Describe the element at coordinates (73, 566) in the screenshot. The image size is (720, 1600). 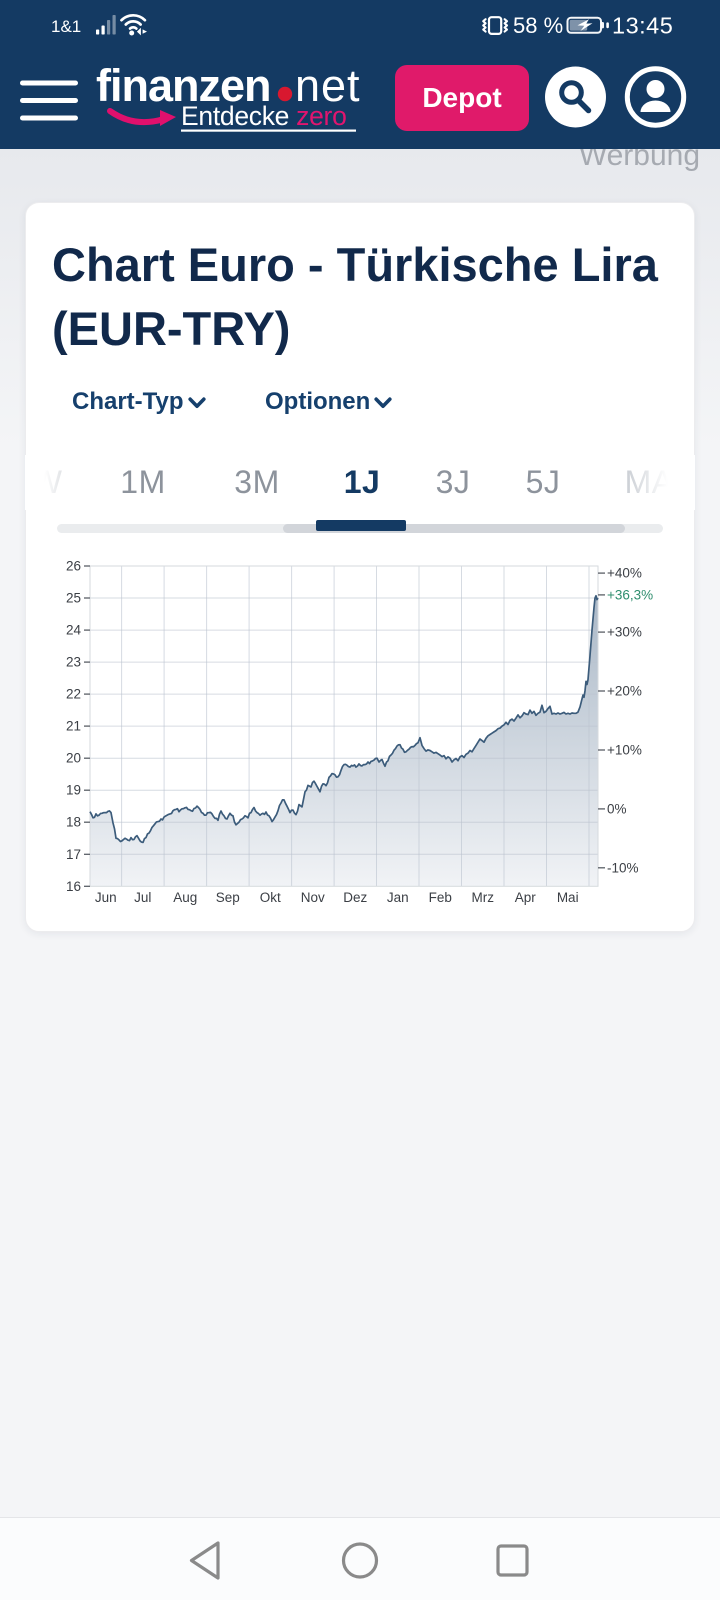
I see `svg-text: 26` at that location.